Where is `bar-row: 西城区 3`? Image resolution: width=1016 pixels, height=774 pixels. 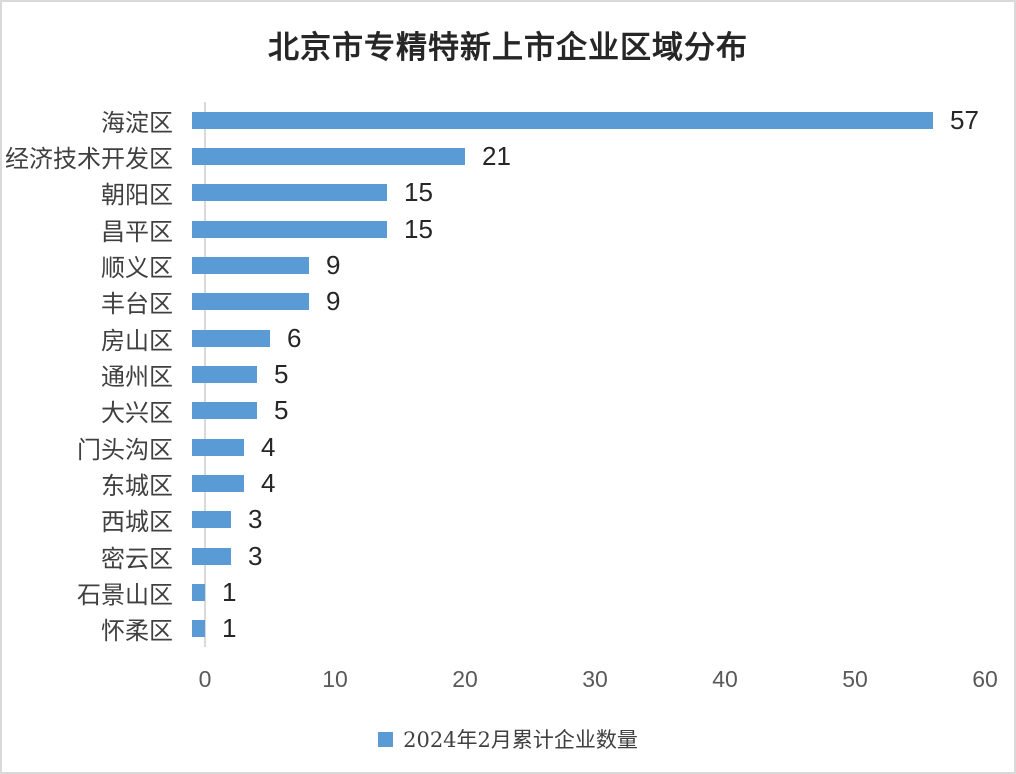 bar-row: 西城区 3 is located at coordinates (508, 520).